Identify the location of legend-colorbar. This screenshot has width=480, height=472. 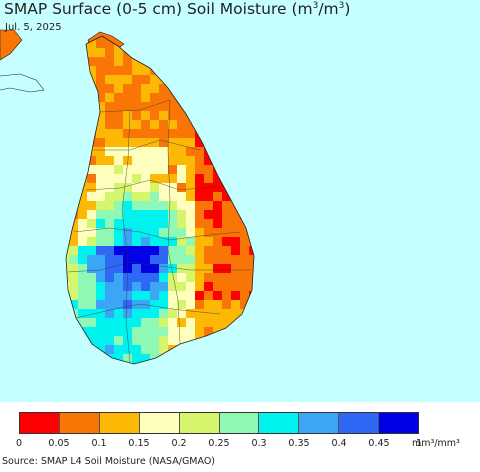
(219, 423).